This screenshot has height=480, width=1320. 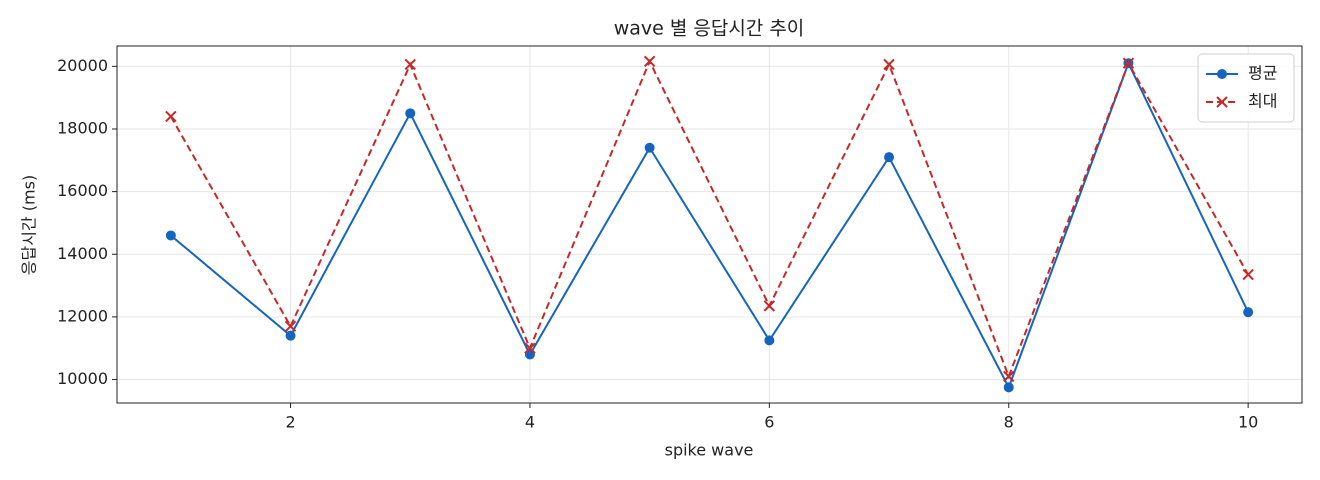 What do you see at coordinates (709, 450) in the screenshot?
I see `x-axis-label: spike wave` at bounding box center [709, 450].